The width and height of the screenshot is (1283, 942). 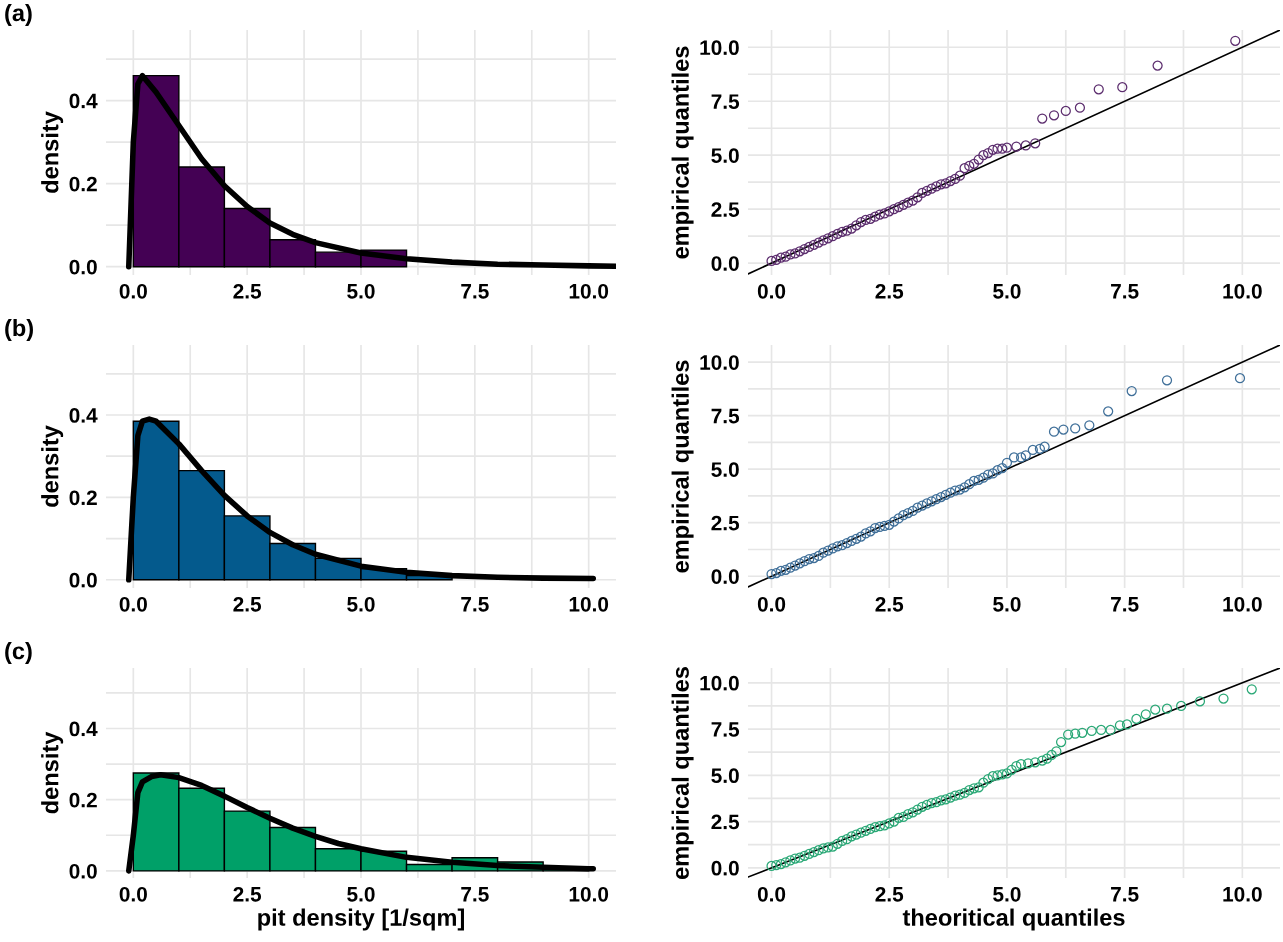 I want to click on chart-title: (c), so click(x=18, y=652).